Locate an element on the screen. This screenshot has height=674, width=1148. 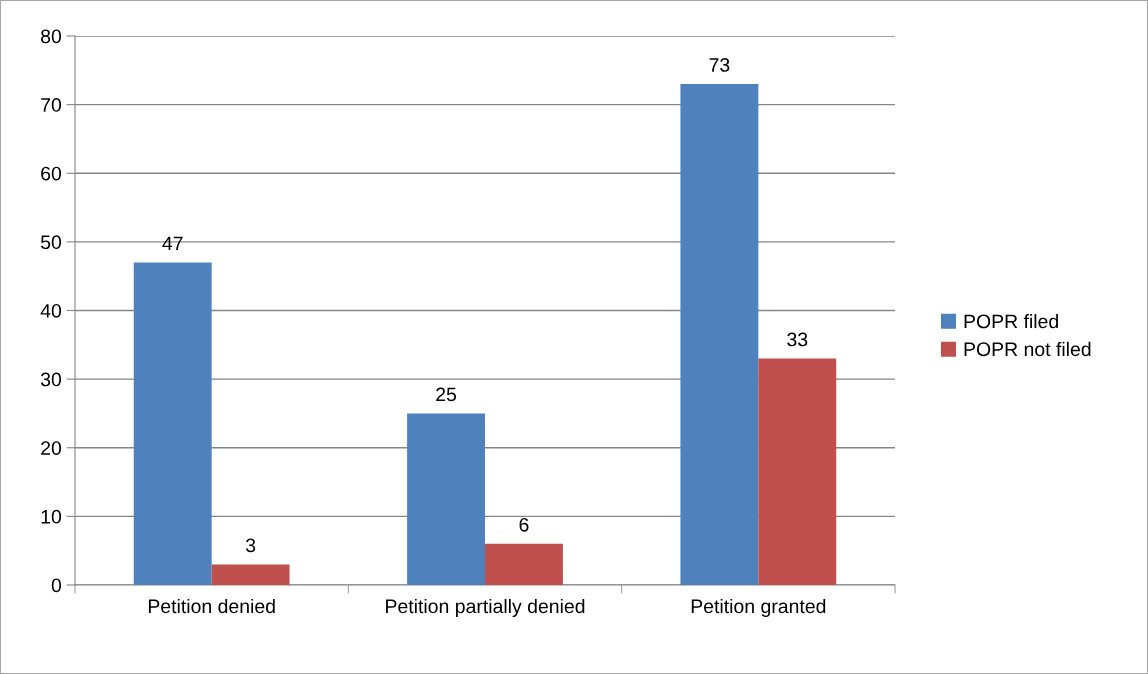
data-label: 47 is located at coordinates (172, 243).